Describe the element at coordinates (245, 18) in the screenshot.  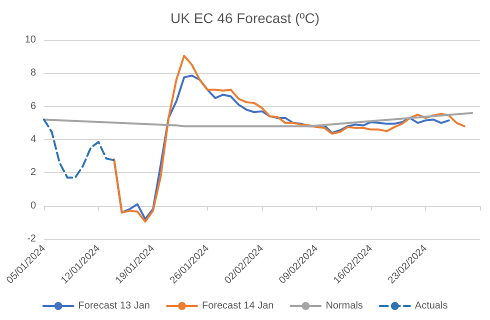
I see `chart-title: UK EC 46 Forecast (ºC)` at that location.